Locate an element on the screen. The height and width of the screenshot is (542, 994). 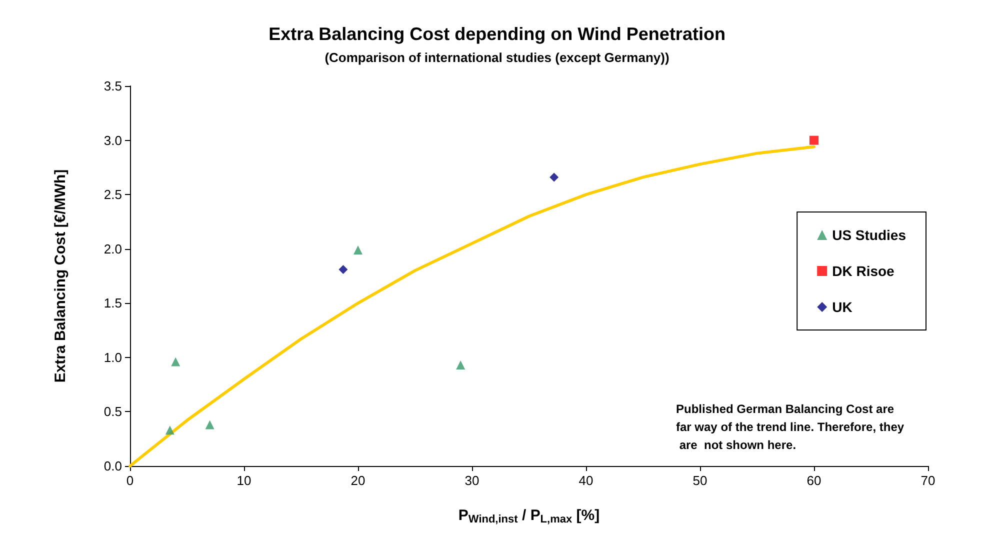
chart-subtitle: (Comparison of international studies (except Germany)) is located at coordinates (497, 57).